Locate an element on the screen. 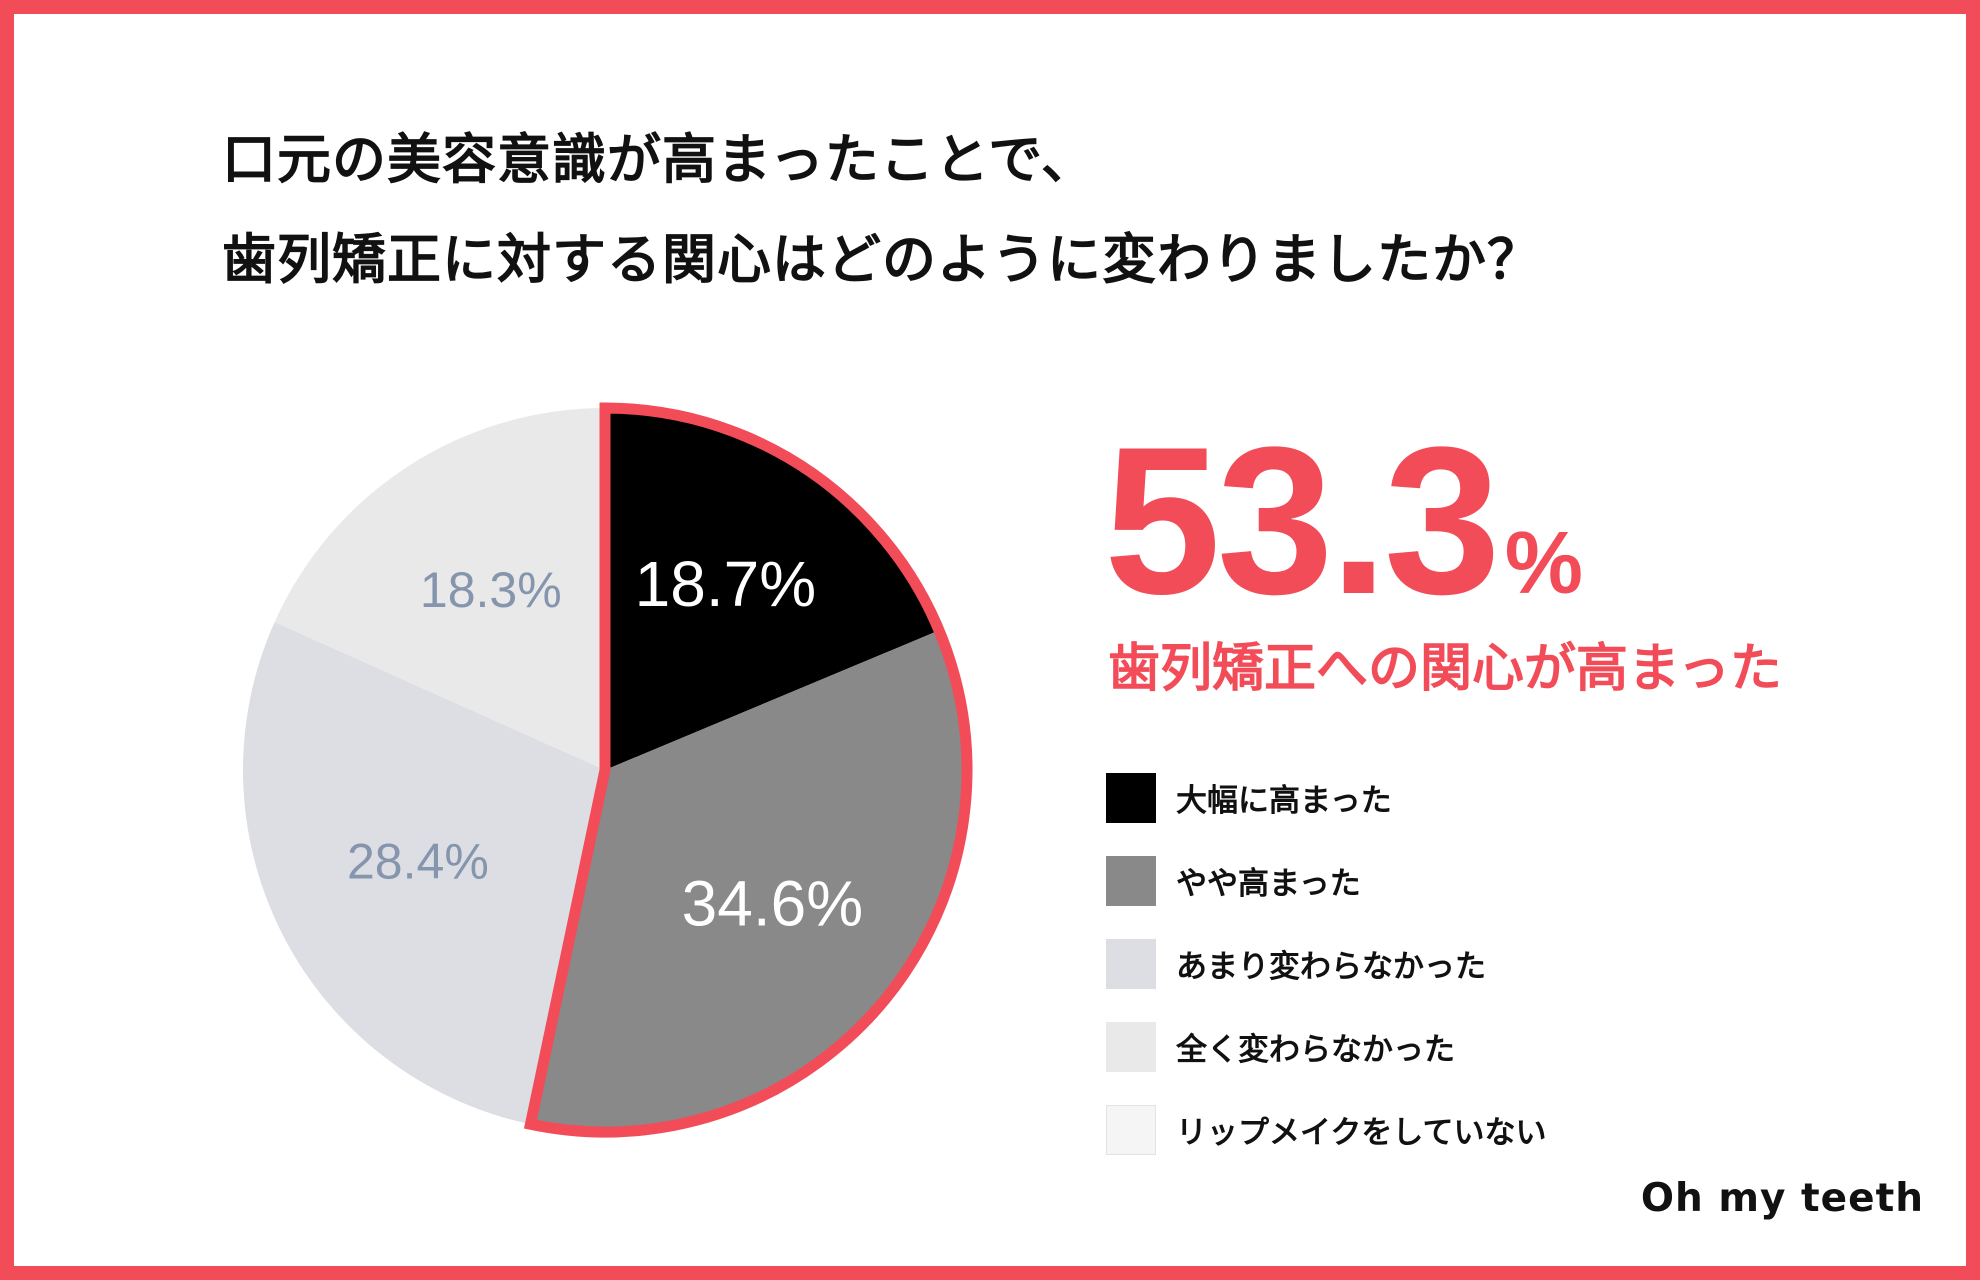 This screenshot has width=1980, height=1280. legend-label: あまり変わらなかった is located at coordinates (1331, 967).